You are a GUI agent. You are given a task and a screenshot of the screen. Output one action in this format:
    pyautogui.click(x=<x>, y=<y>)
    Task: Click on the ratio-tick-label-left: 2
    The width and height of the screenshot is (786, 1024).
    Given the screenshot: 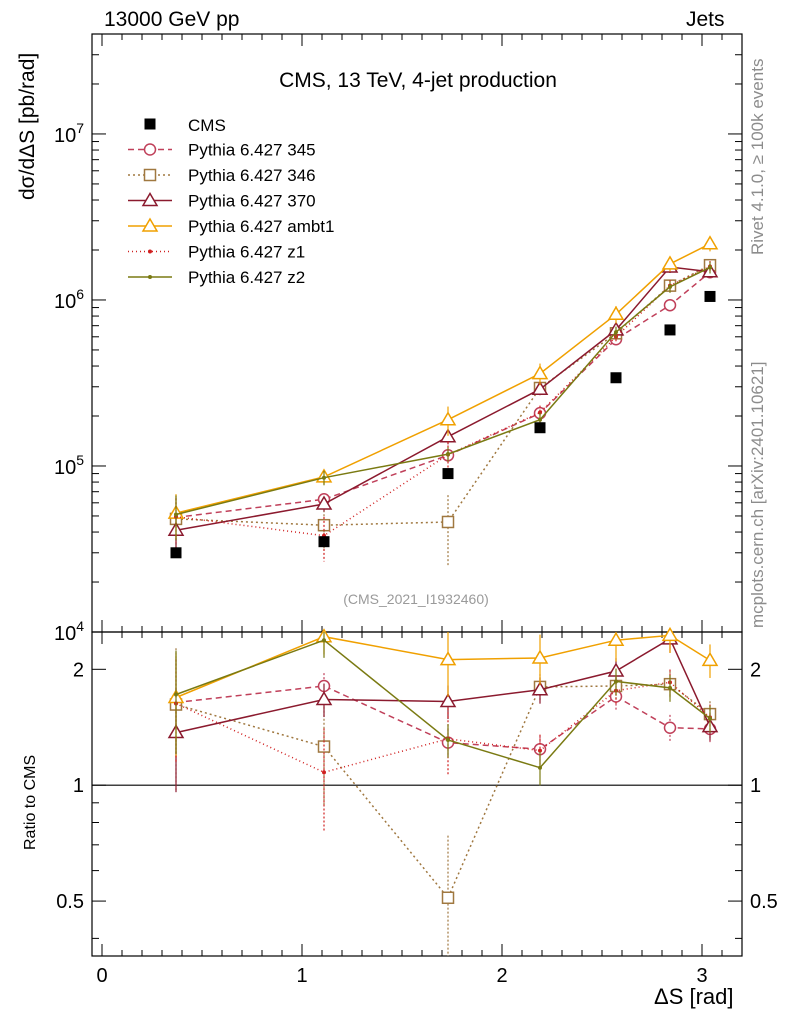 What is the action you would take?
    pyautogui.click(x=78, y=670)
    